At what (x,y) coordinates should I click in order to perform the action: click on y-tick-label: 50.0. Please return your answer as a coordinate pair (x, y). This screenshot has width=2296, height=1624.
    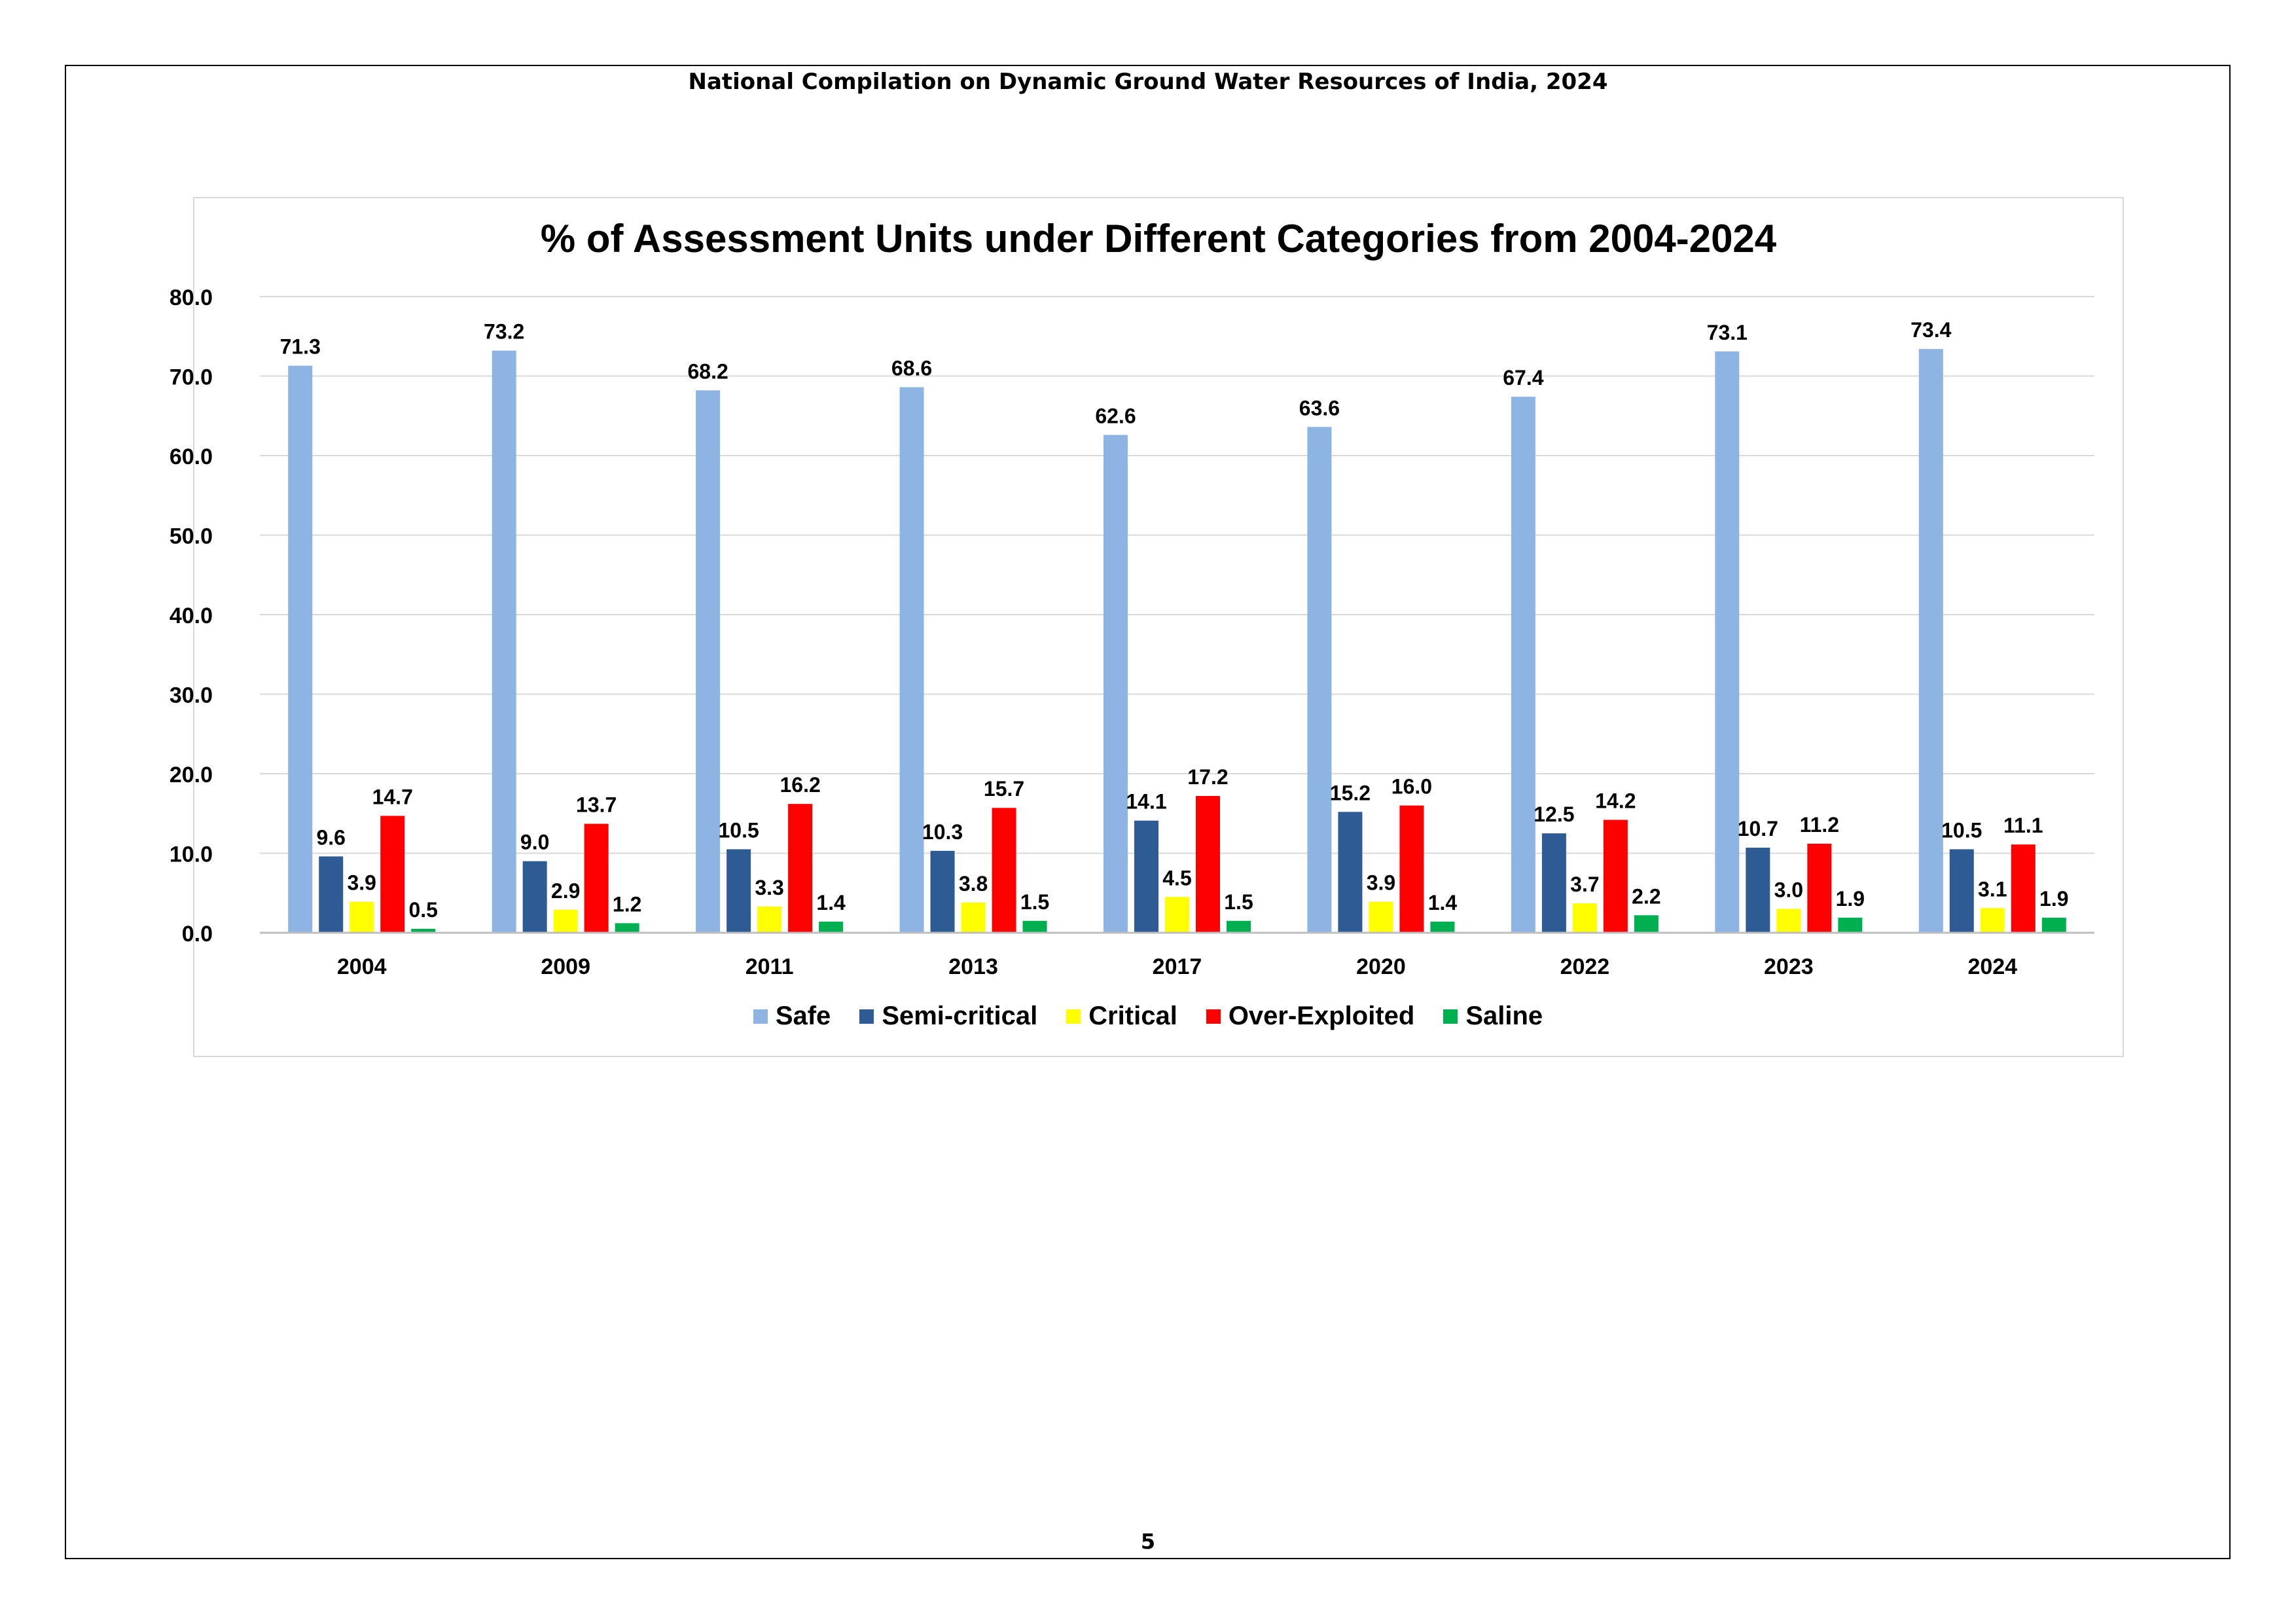
    Looking at the image, I should click on (191, 536).